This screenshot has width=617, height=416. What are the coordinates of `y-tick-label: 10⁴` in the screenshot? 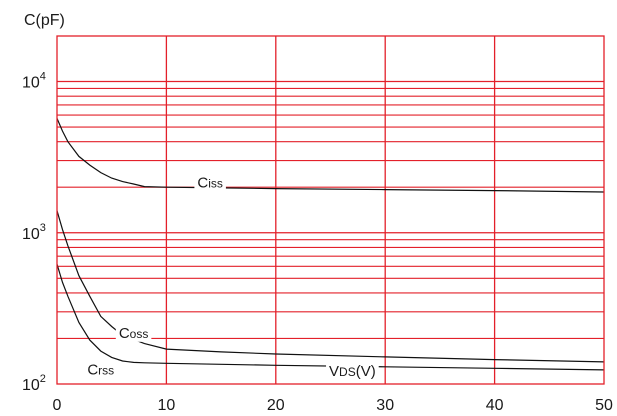 It's located at (34, 81).